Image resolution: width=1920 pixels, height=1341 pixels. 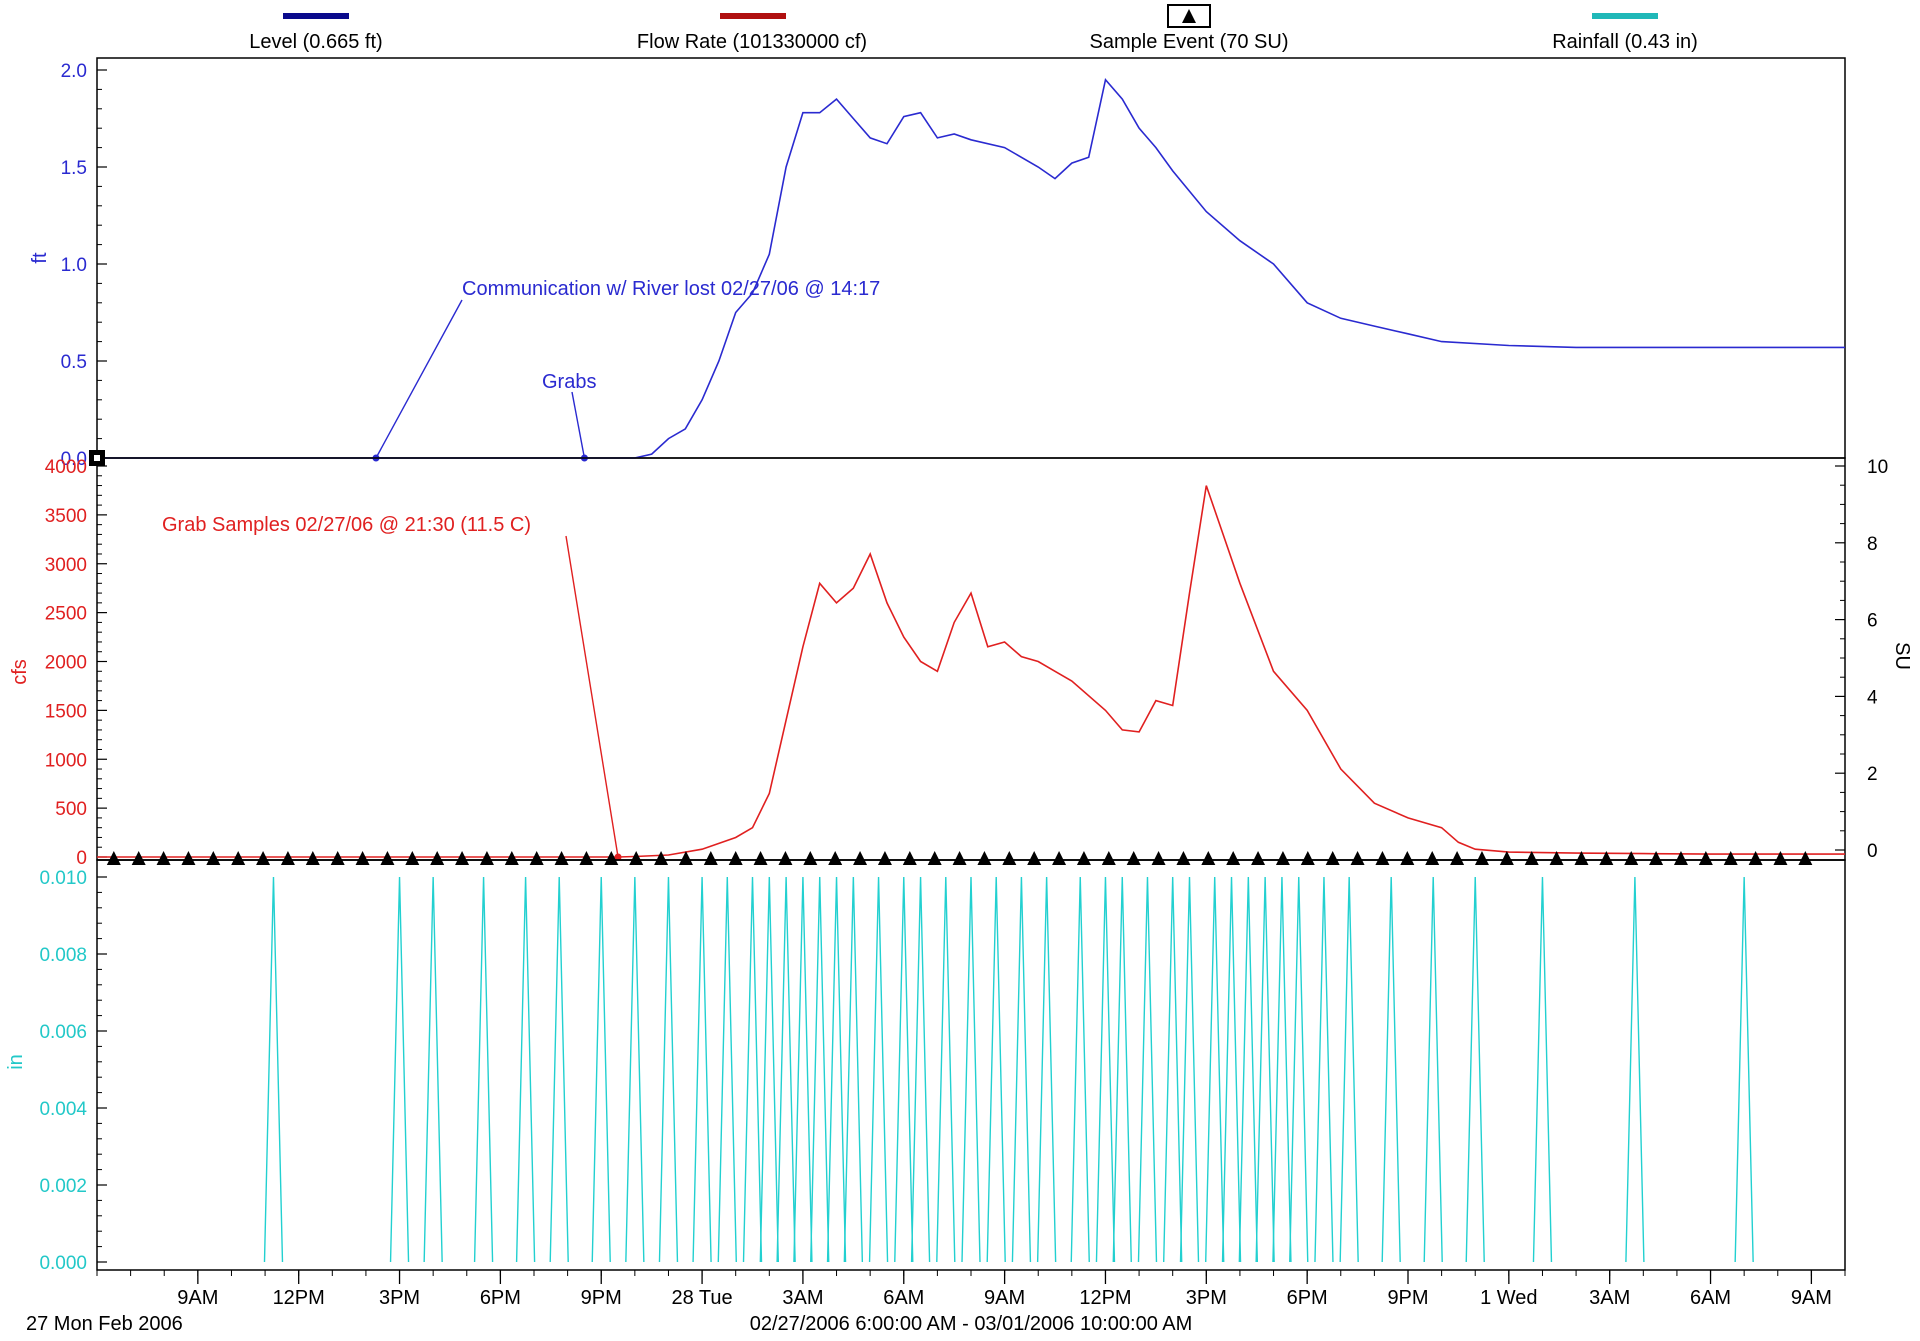 What do you see at coordinates (63, 1109) in the screenshot?
I see `y-tick-label: 0.004` at bounding box center [63, 1109].